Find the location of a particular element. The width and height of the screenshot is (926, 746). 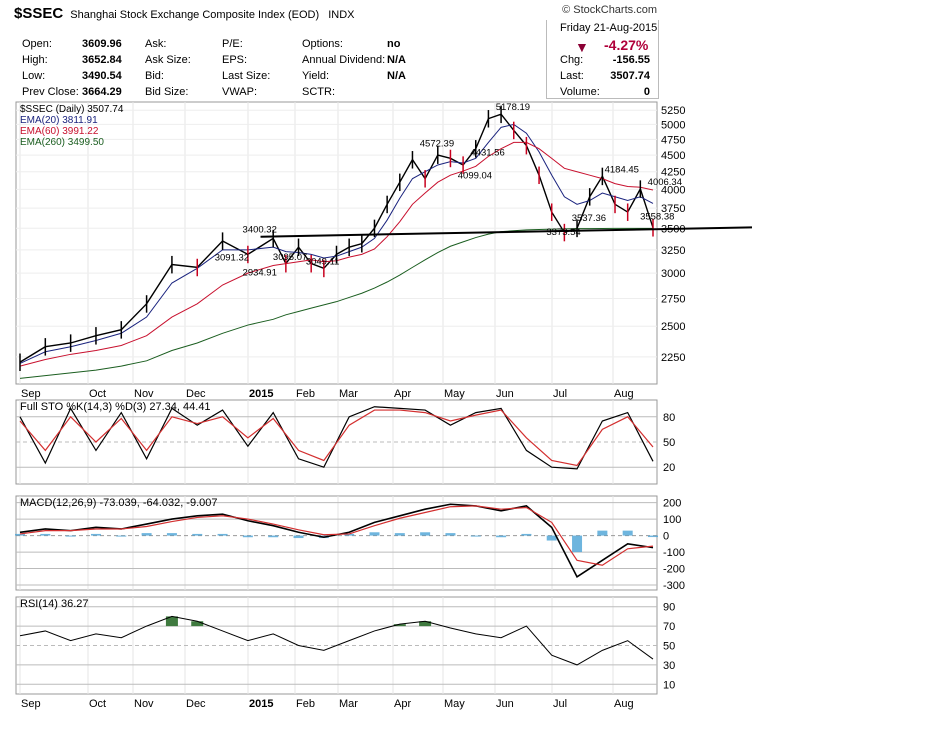

month-label: Aug is located at coordinates (624, 704).